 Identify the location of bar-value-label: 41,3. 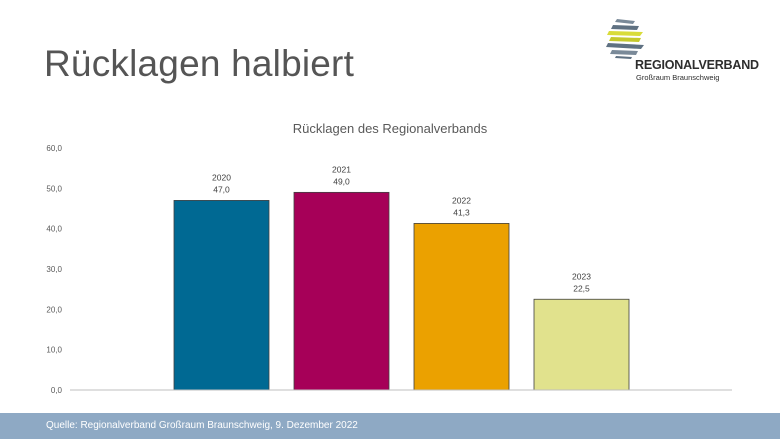
(461, 212).